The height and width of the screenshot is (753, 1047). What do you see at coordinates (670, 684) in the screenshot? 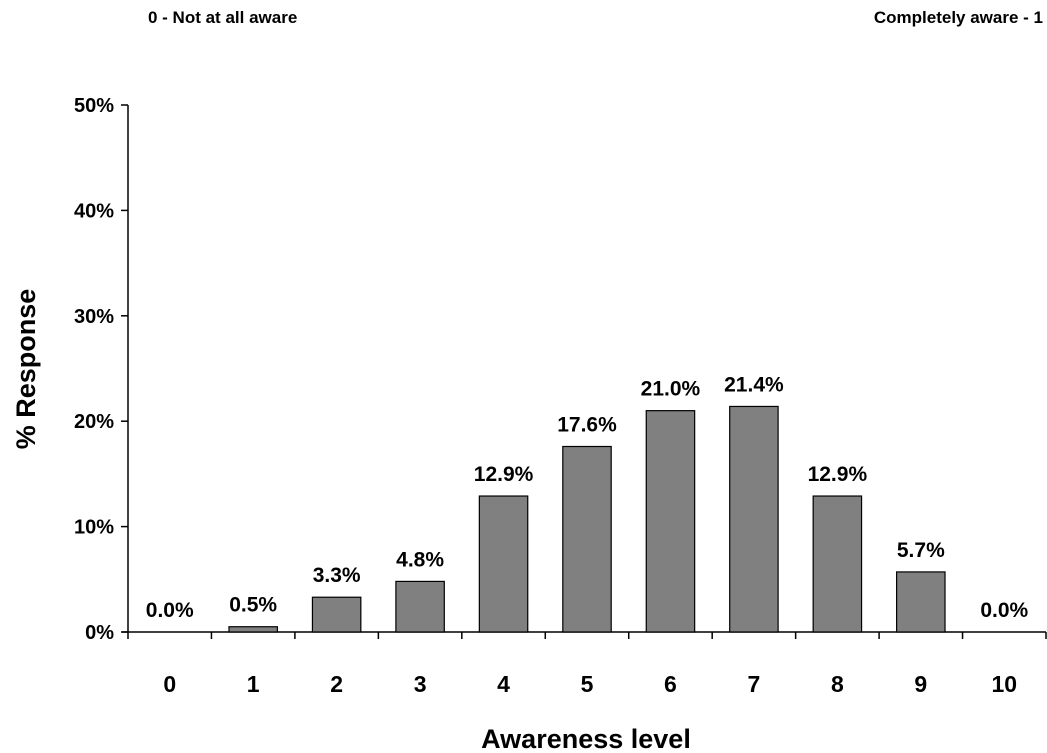
I see `x-tick-label: 6` at bounding box center [670, 684].